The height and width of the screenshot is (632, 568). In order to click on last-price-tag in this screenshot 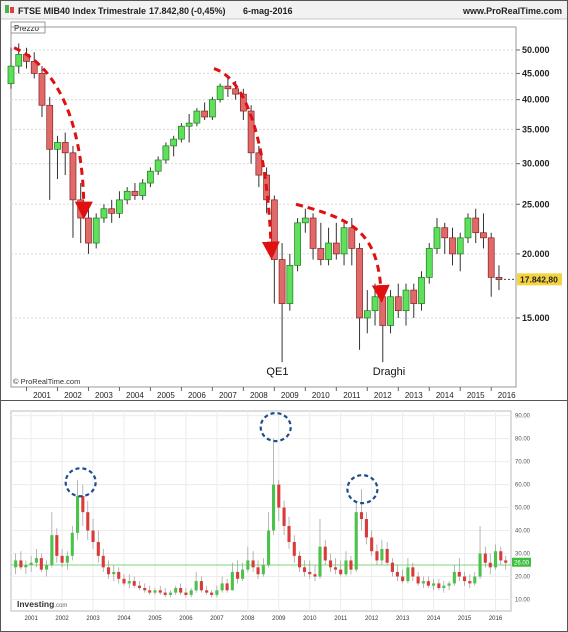, I will do `click(539, 279)`.